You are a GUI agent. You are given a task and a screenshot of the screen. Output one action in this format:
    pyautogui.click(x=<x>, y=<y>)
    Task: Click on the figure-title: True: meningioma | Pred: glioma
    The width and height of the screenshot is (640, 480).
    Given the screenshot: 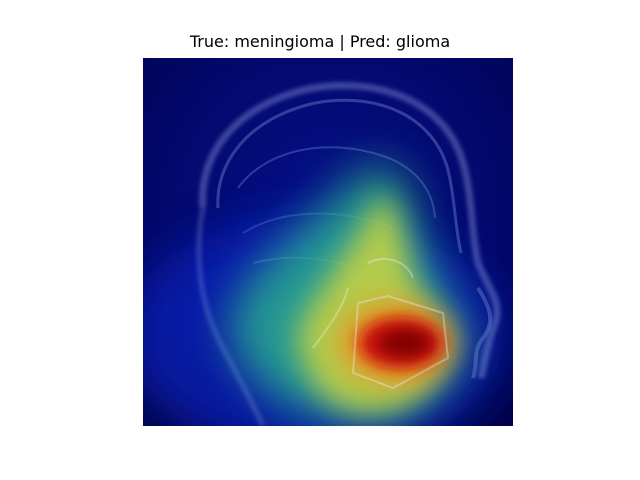 What is the action you would take?
    pyautogui.click(x=320, y=41)
    